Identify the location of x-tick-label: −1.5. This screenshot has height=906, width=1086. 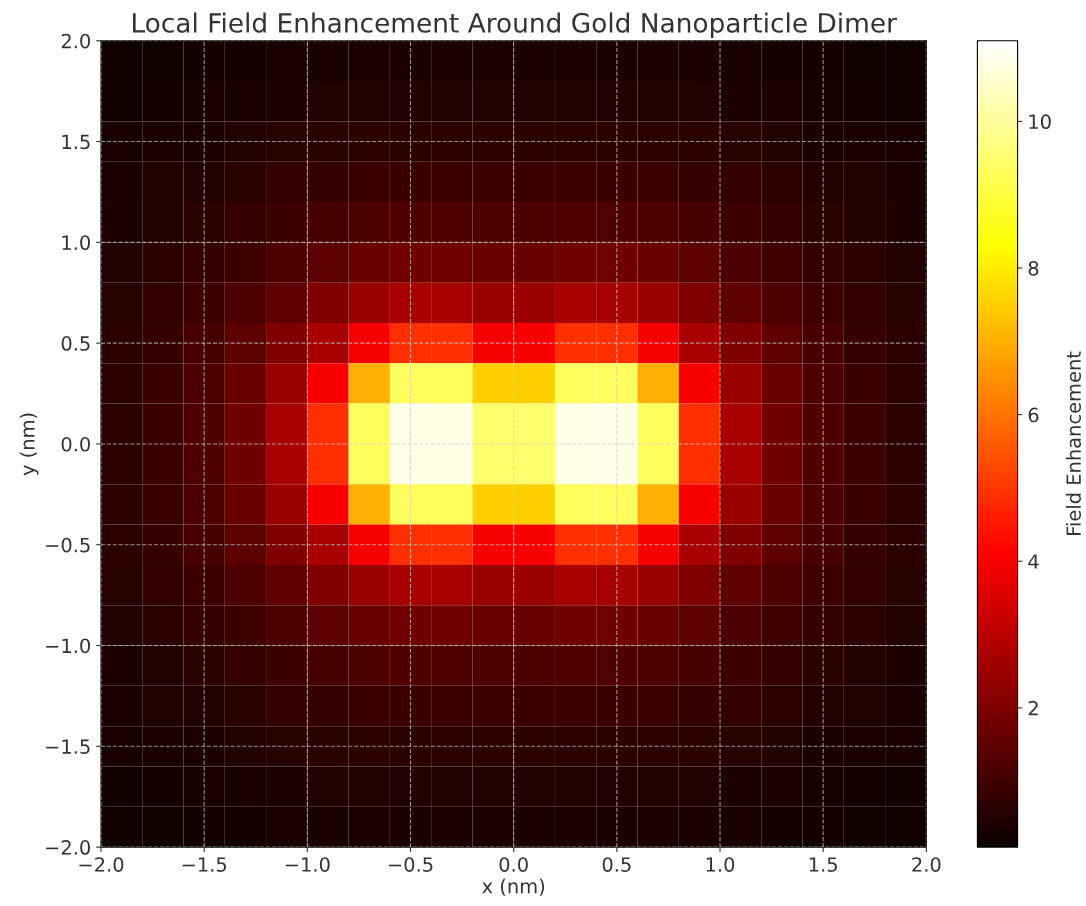
(204, 864).